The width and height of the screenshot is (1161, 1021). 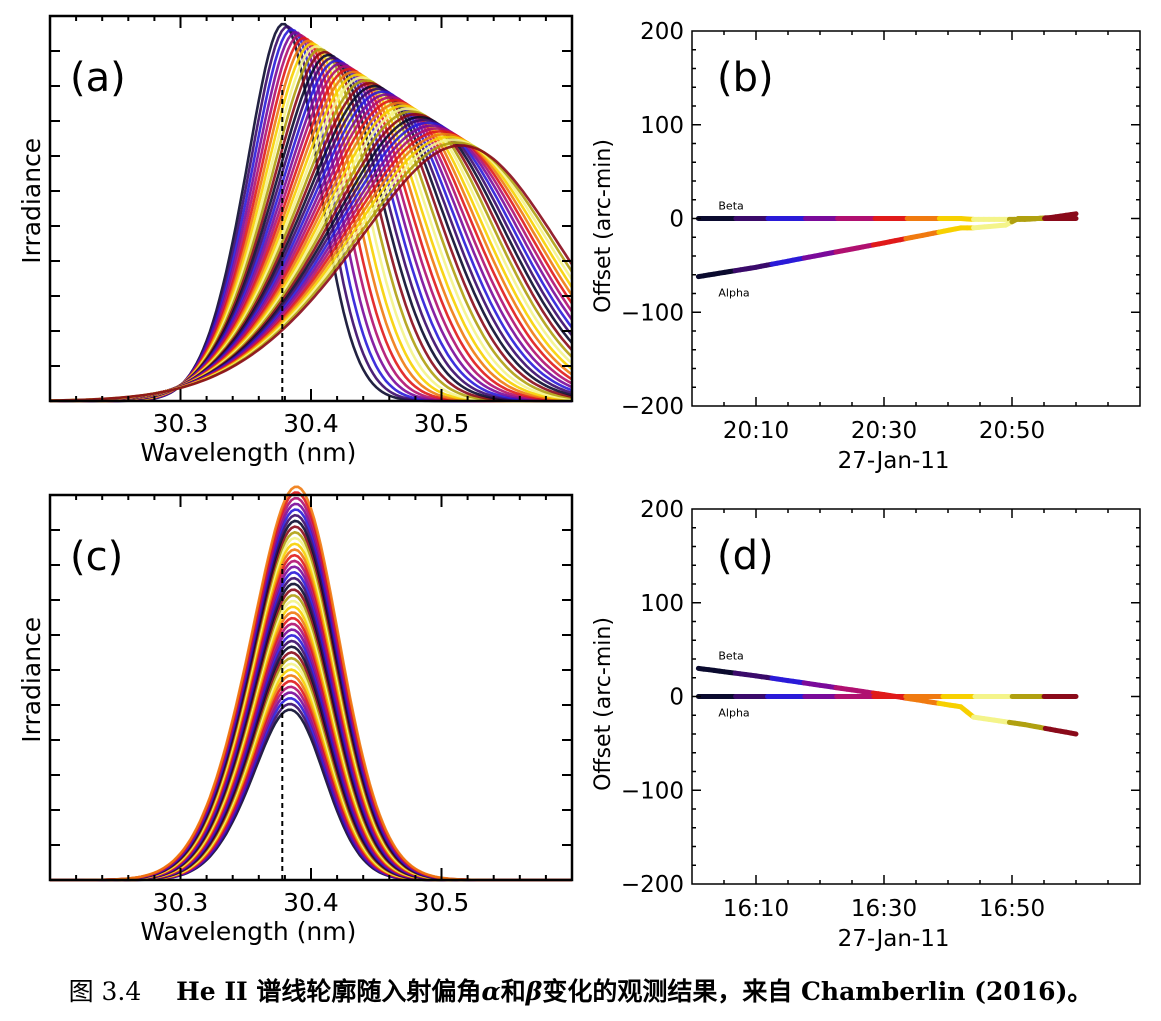 I want to click on x-tick-label: 20:50, so click(x=1012, y=431).